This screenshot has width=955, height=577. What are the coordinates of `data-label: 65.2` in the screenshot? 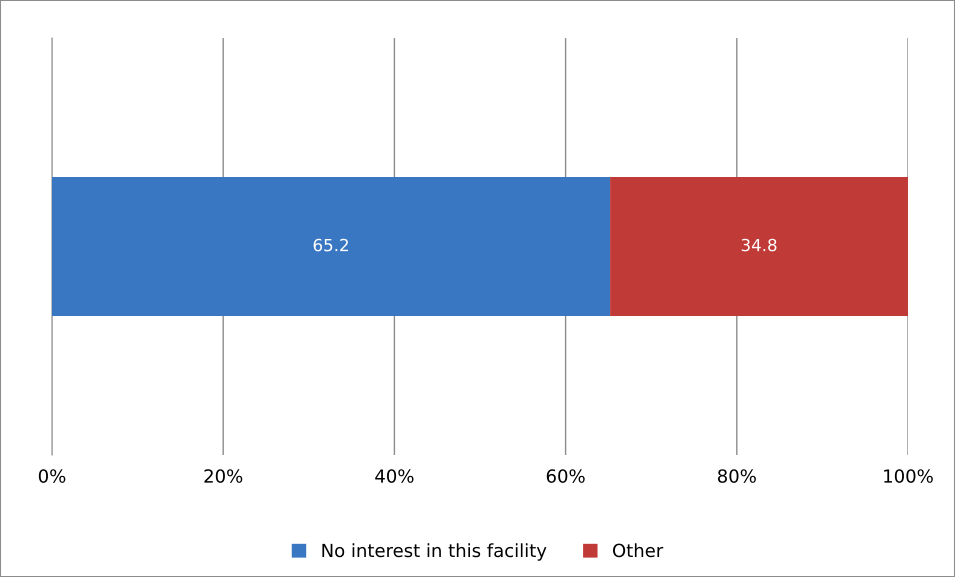 It's located at (331, 245).